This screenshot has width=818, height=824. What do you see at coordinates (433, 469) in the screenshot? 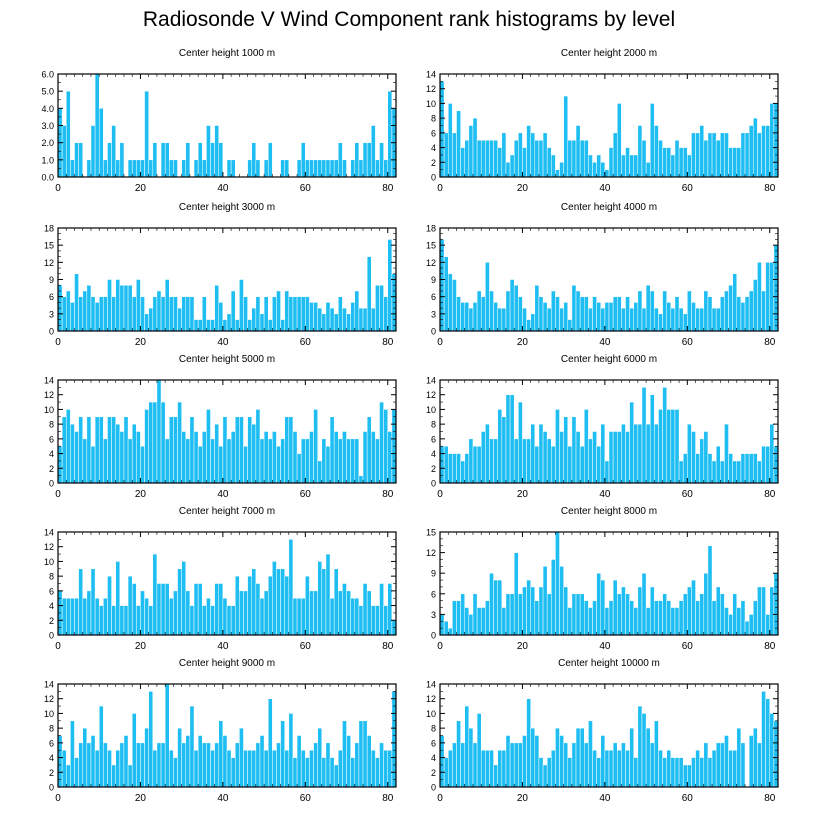
I see `y-tick-label: 2` at bounding box center [433, 469].